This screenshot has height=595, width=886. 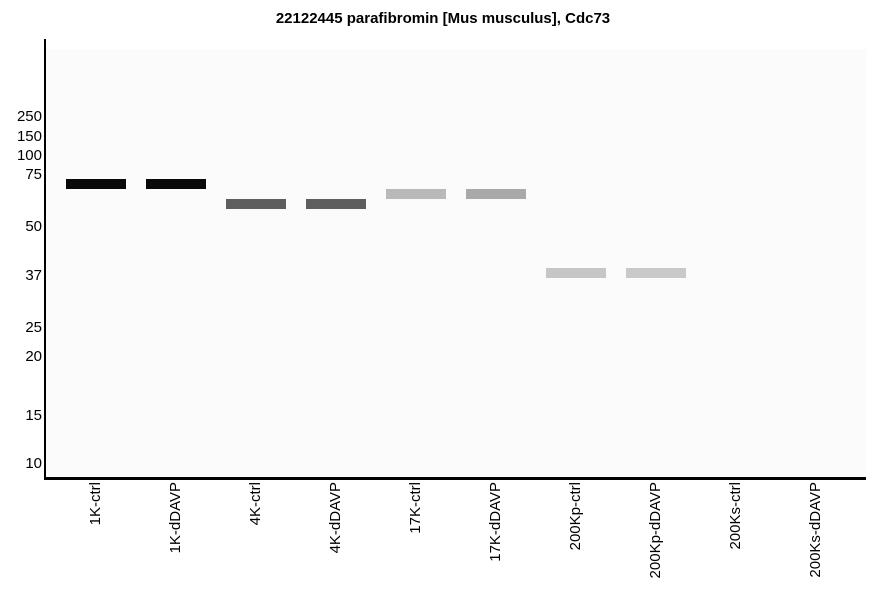 What do you see at coordinates (29, 136) in the screenshot?
I see `y-tick-label-150: 150` at bounding box center [29, 136].